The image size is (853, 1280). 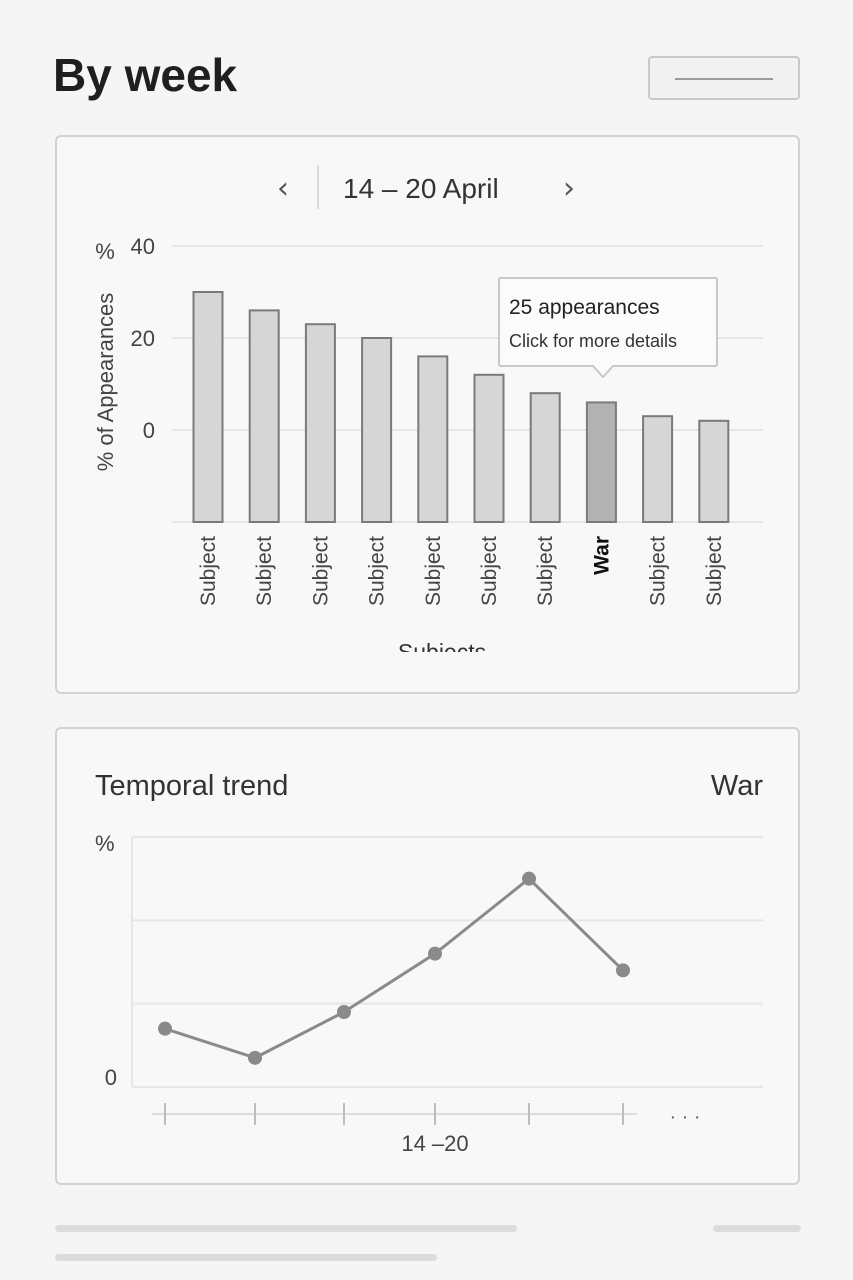 What do you see at coordinates (434, 1143) in the screenshot?
I see `x-tick-label: 14 –20` at bounding box center [434, 1143].